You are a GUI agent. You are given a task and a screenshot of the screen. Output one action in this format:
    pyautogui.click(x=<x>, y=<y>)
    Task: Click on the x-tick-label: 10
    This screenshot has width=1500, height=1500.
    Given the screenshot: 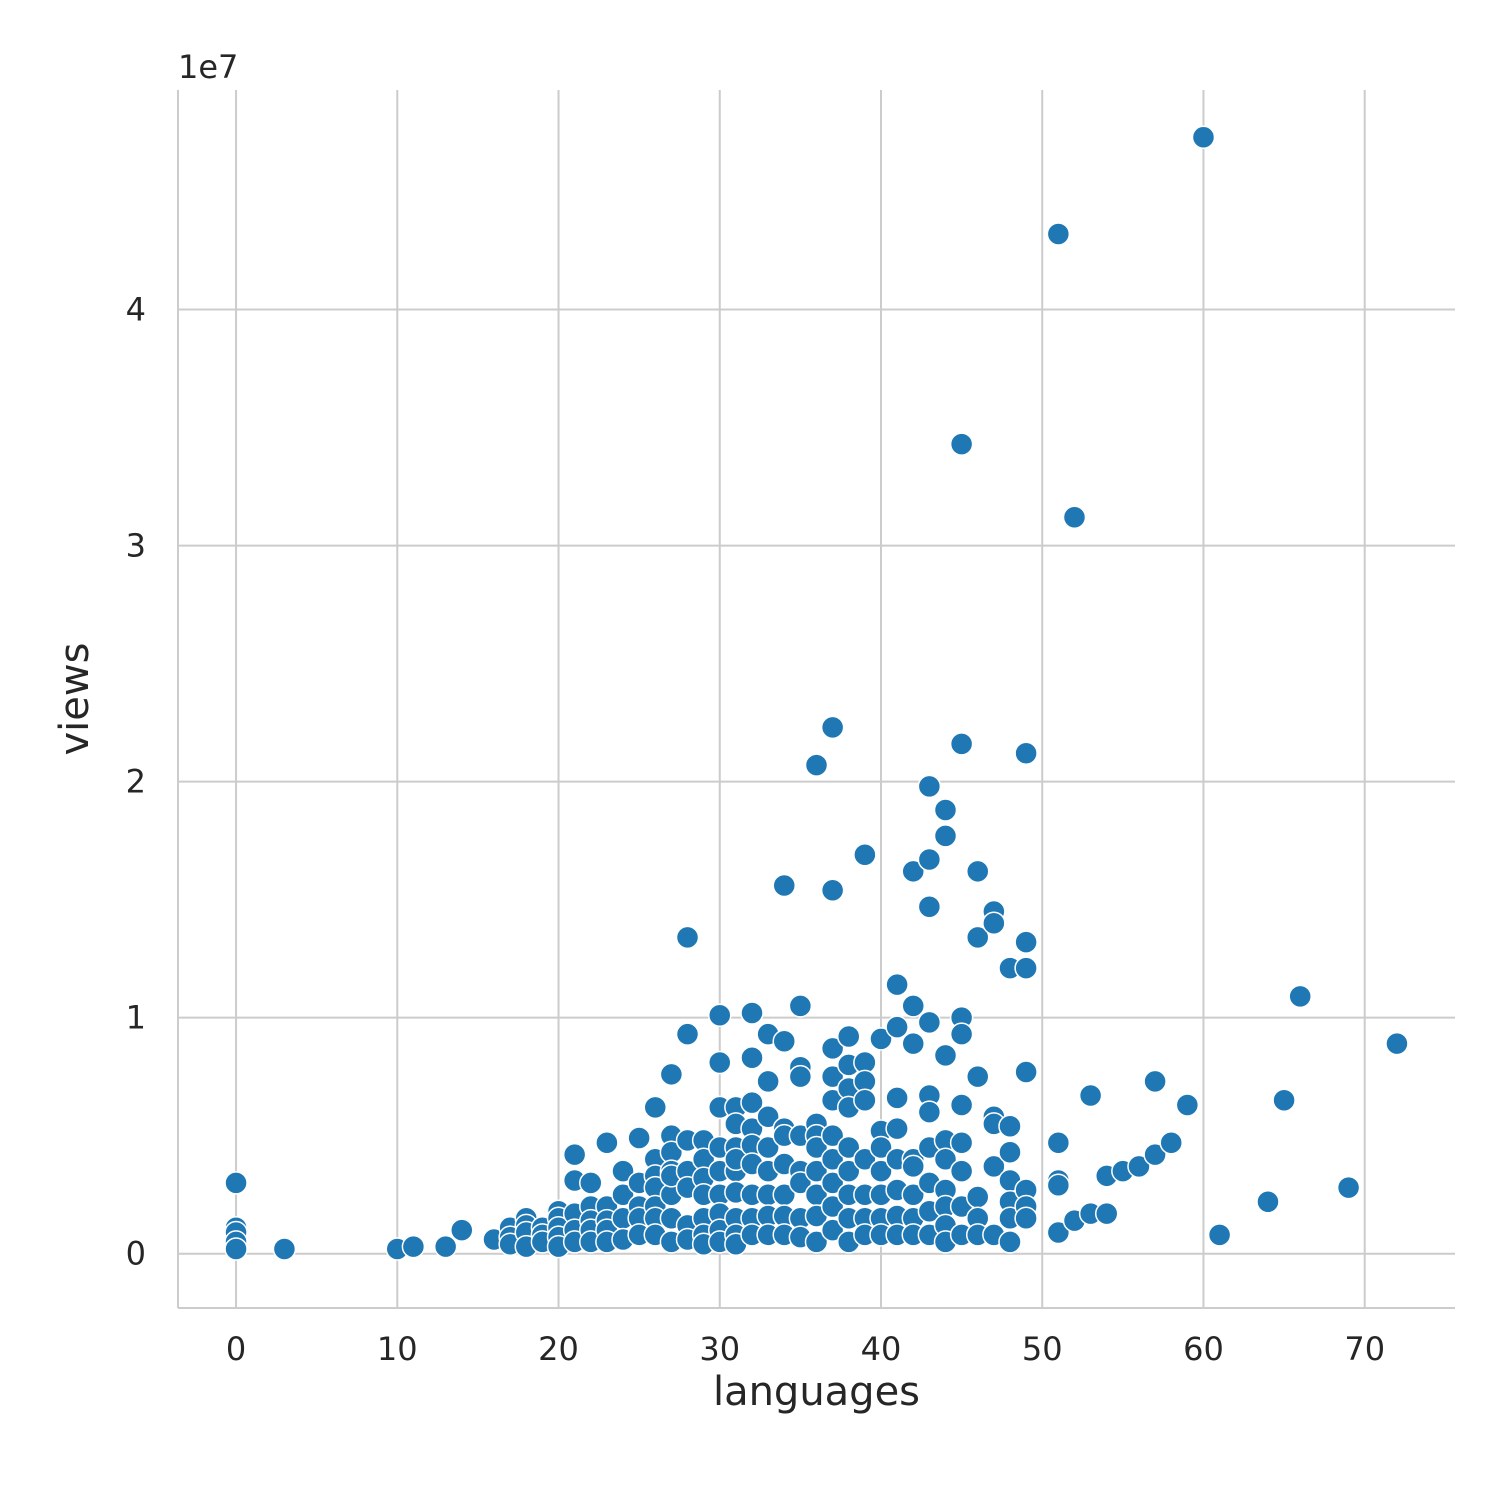 What is the action you would take?
    pyautogui.click(x=397, y=1349)
    